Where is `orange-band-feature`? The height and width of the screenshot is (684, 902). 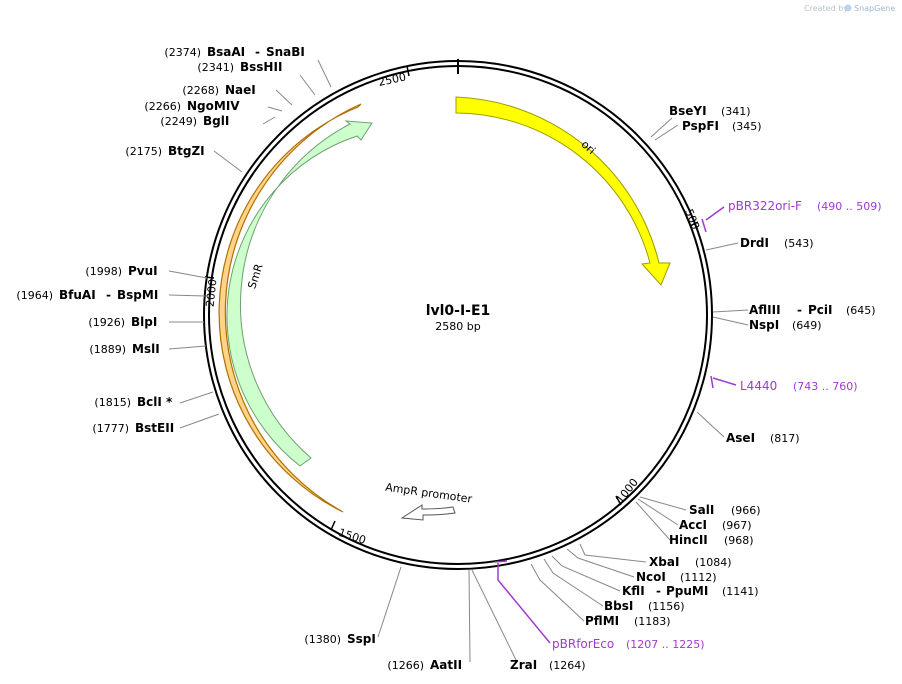 orange-band-feature is located at coordinates (290, 308).